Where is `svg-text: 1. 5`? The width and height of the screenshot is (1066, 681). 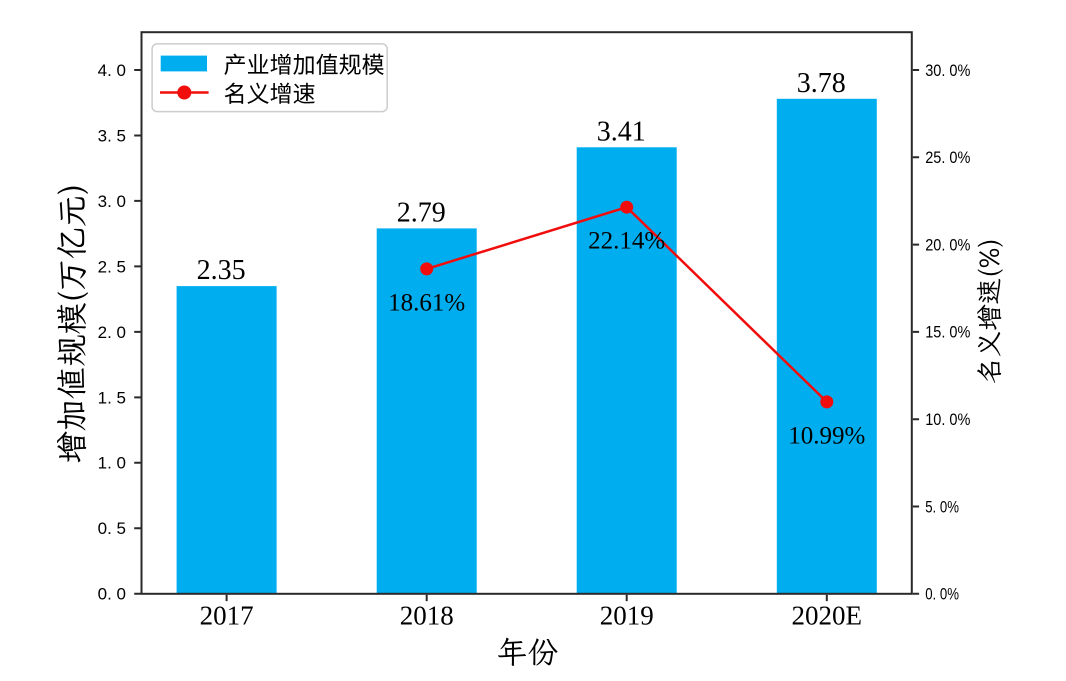 svg-text: 1. 5 is located at coordinates (112, 397).